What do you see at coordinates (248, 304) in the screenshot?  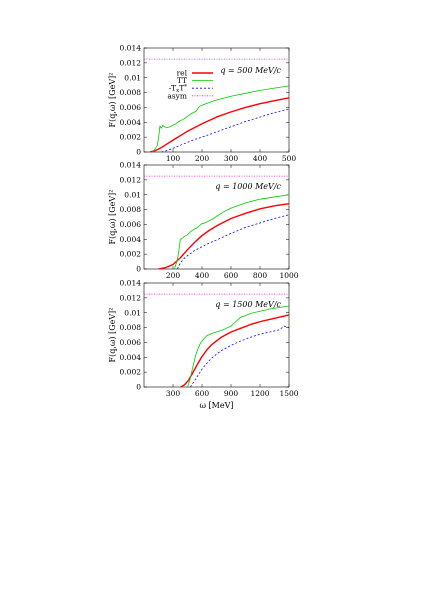 I see `q-annotation: q = 1500 MeV/c` at bounding box center [248, 304].